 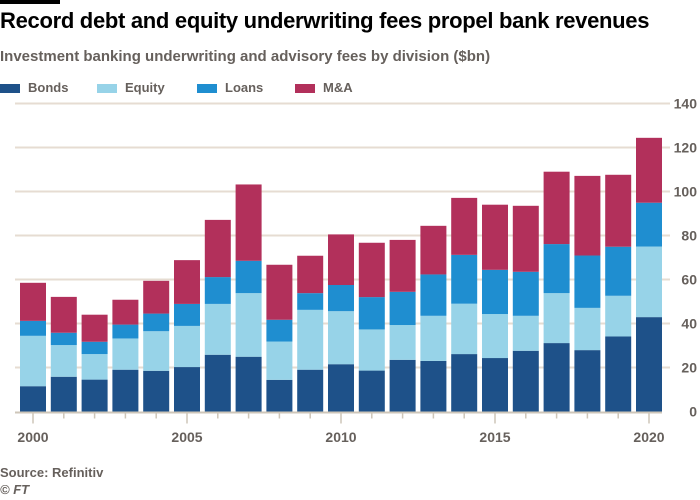 What do you see at coordinates (217, 383) in the screenshot?
I see `bar-bonds-2006` at bounding box center [217, 383].